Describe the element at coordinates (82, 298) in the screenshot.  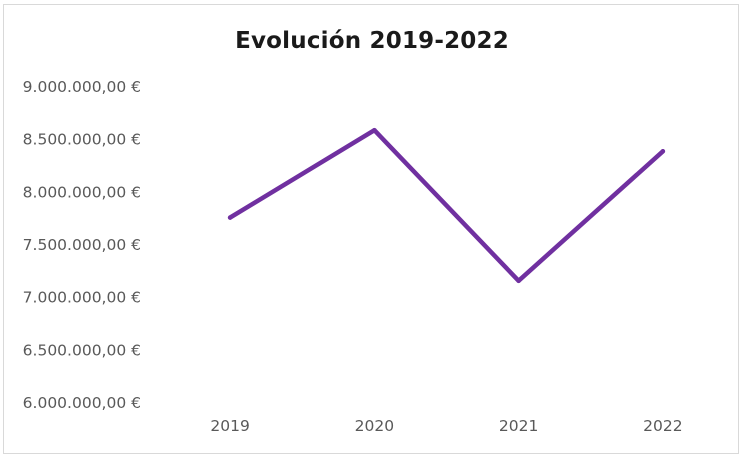
I see `y-tick-label: 7.000.000,00 €` at that location.